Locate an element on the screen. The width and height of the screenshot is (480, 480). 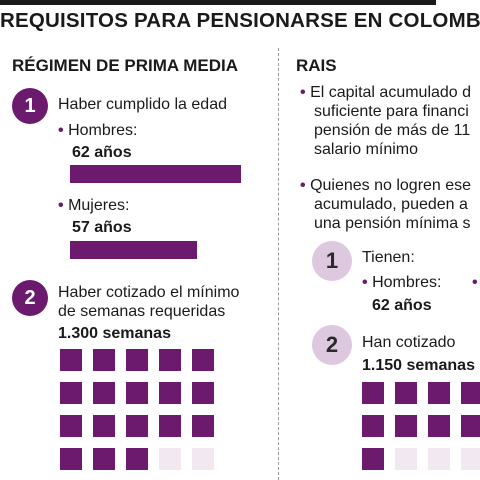
step-2-number: 2 is located at coordinates (30, 297).